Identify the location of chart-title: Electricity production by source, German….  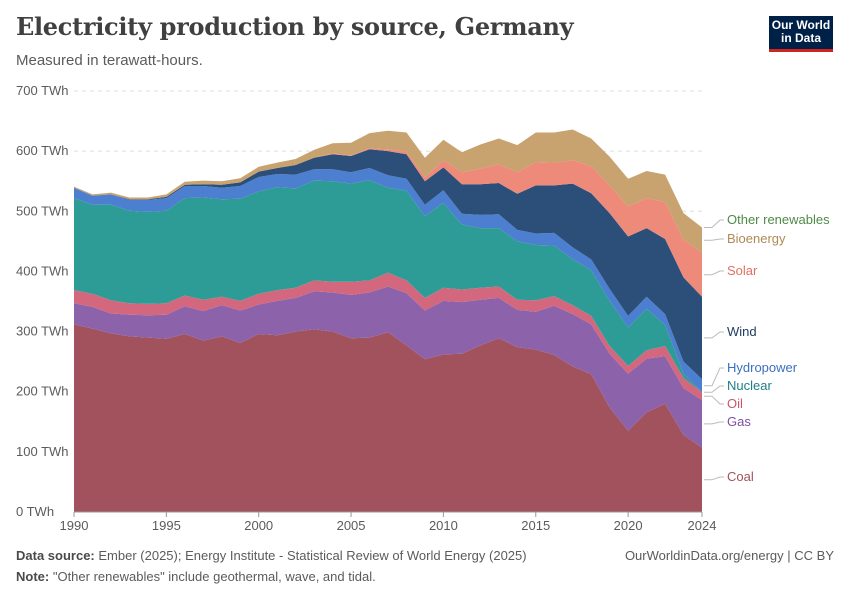
(295, 26).